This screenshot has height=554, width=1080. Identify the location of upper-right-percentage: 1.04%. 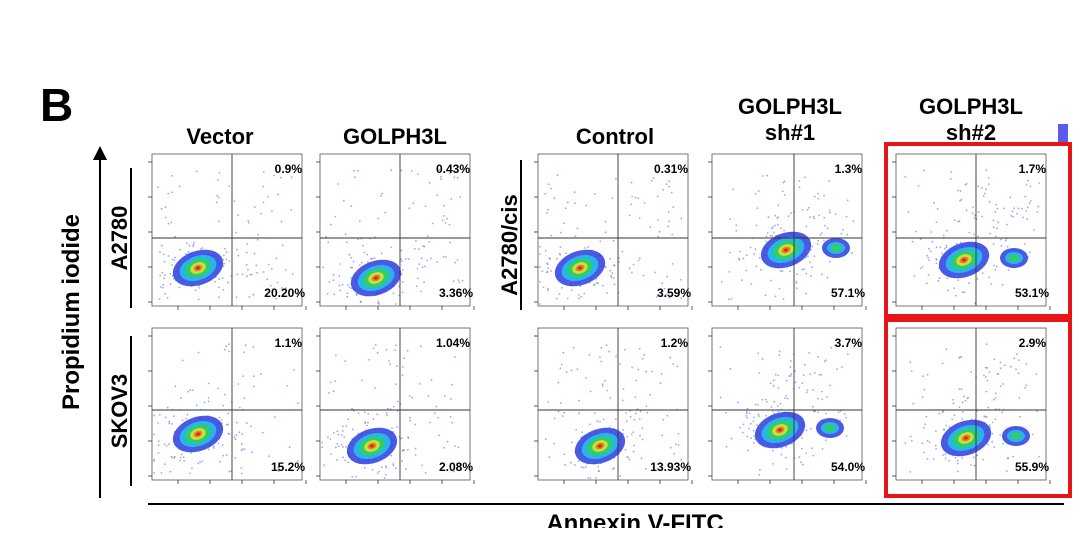
(452, 343).